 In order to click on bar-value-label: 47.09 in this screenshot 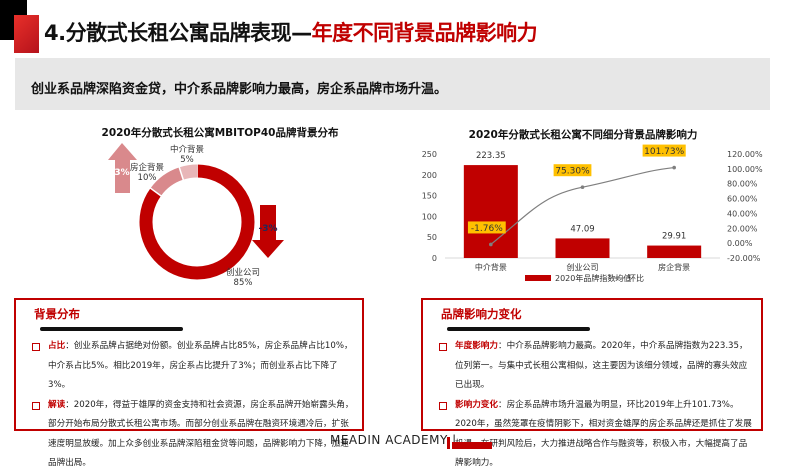, I will do `click(582, 229)`.